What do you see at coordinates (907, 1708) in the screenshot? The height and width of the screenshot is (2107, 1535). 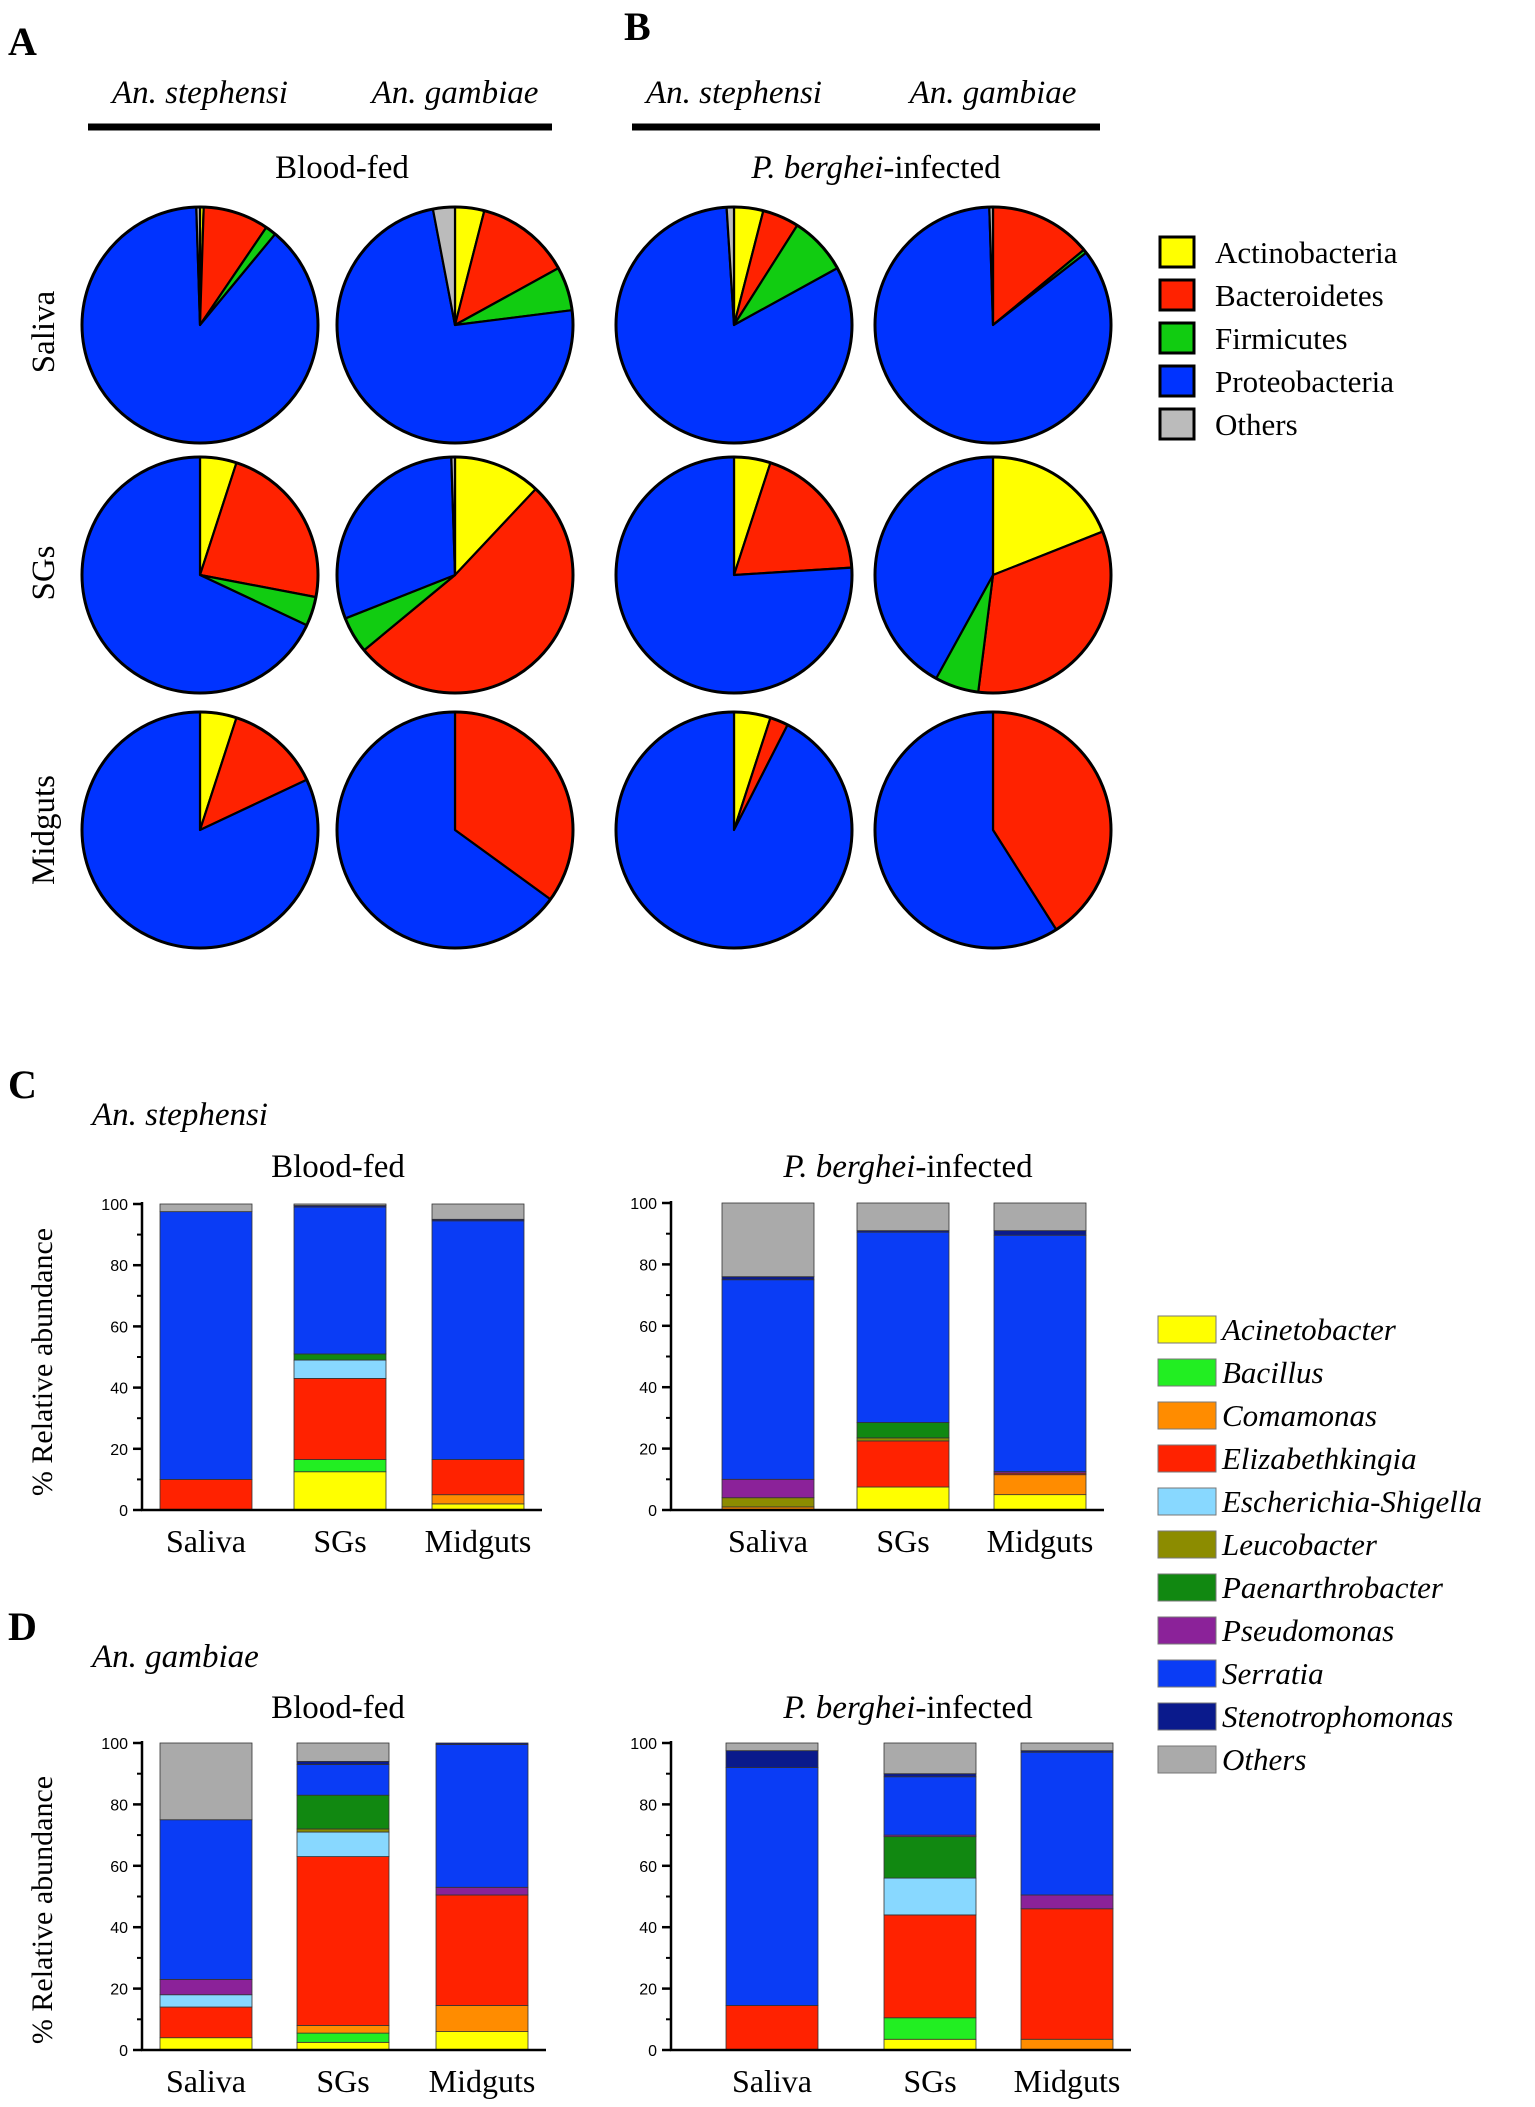 I see `panel-d-right-title: P. berghei-infected` at bounding box center [907, 1708].